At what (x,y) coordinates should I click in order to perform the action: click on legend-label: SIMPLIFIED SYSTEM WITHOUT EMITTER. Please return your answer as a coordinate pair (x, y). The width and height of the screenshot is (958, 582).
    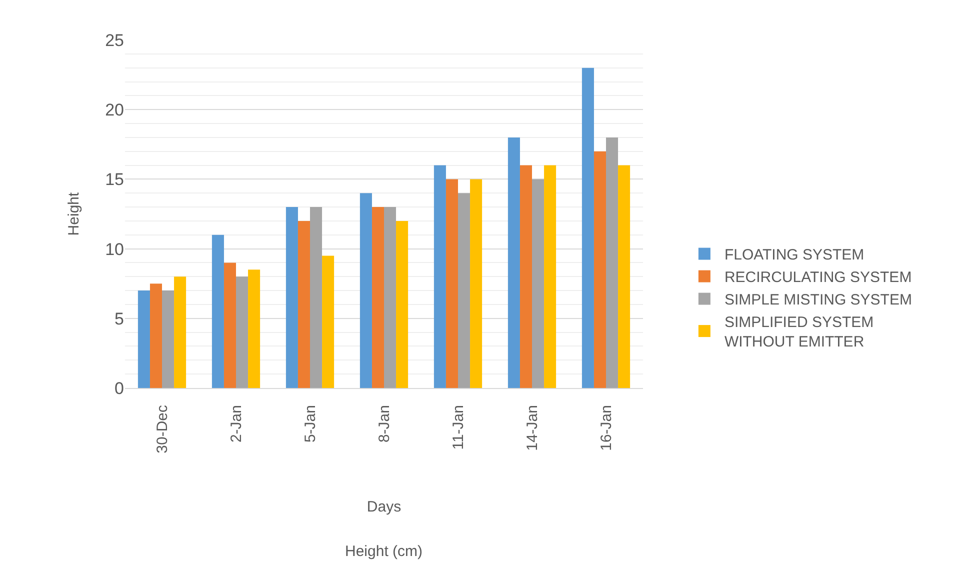
    Looking at the image, I should click on (799, 332).